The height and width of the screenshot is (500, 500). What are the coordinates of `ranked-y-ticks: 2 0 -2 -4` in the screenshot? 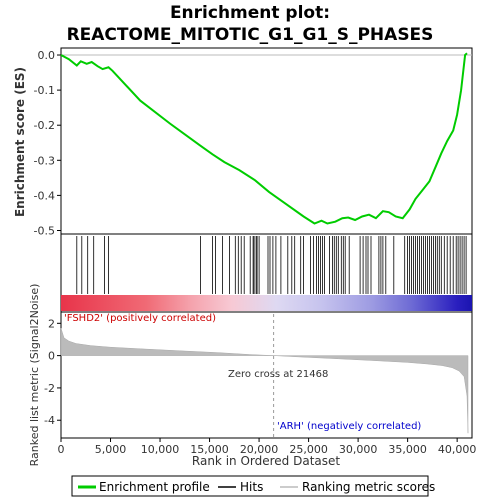 It's located at (52, 372).